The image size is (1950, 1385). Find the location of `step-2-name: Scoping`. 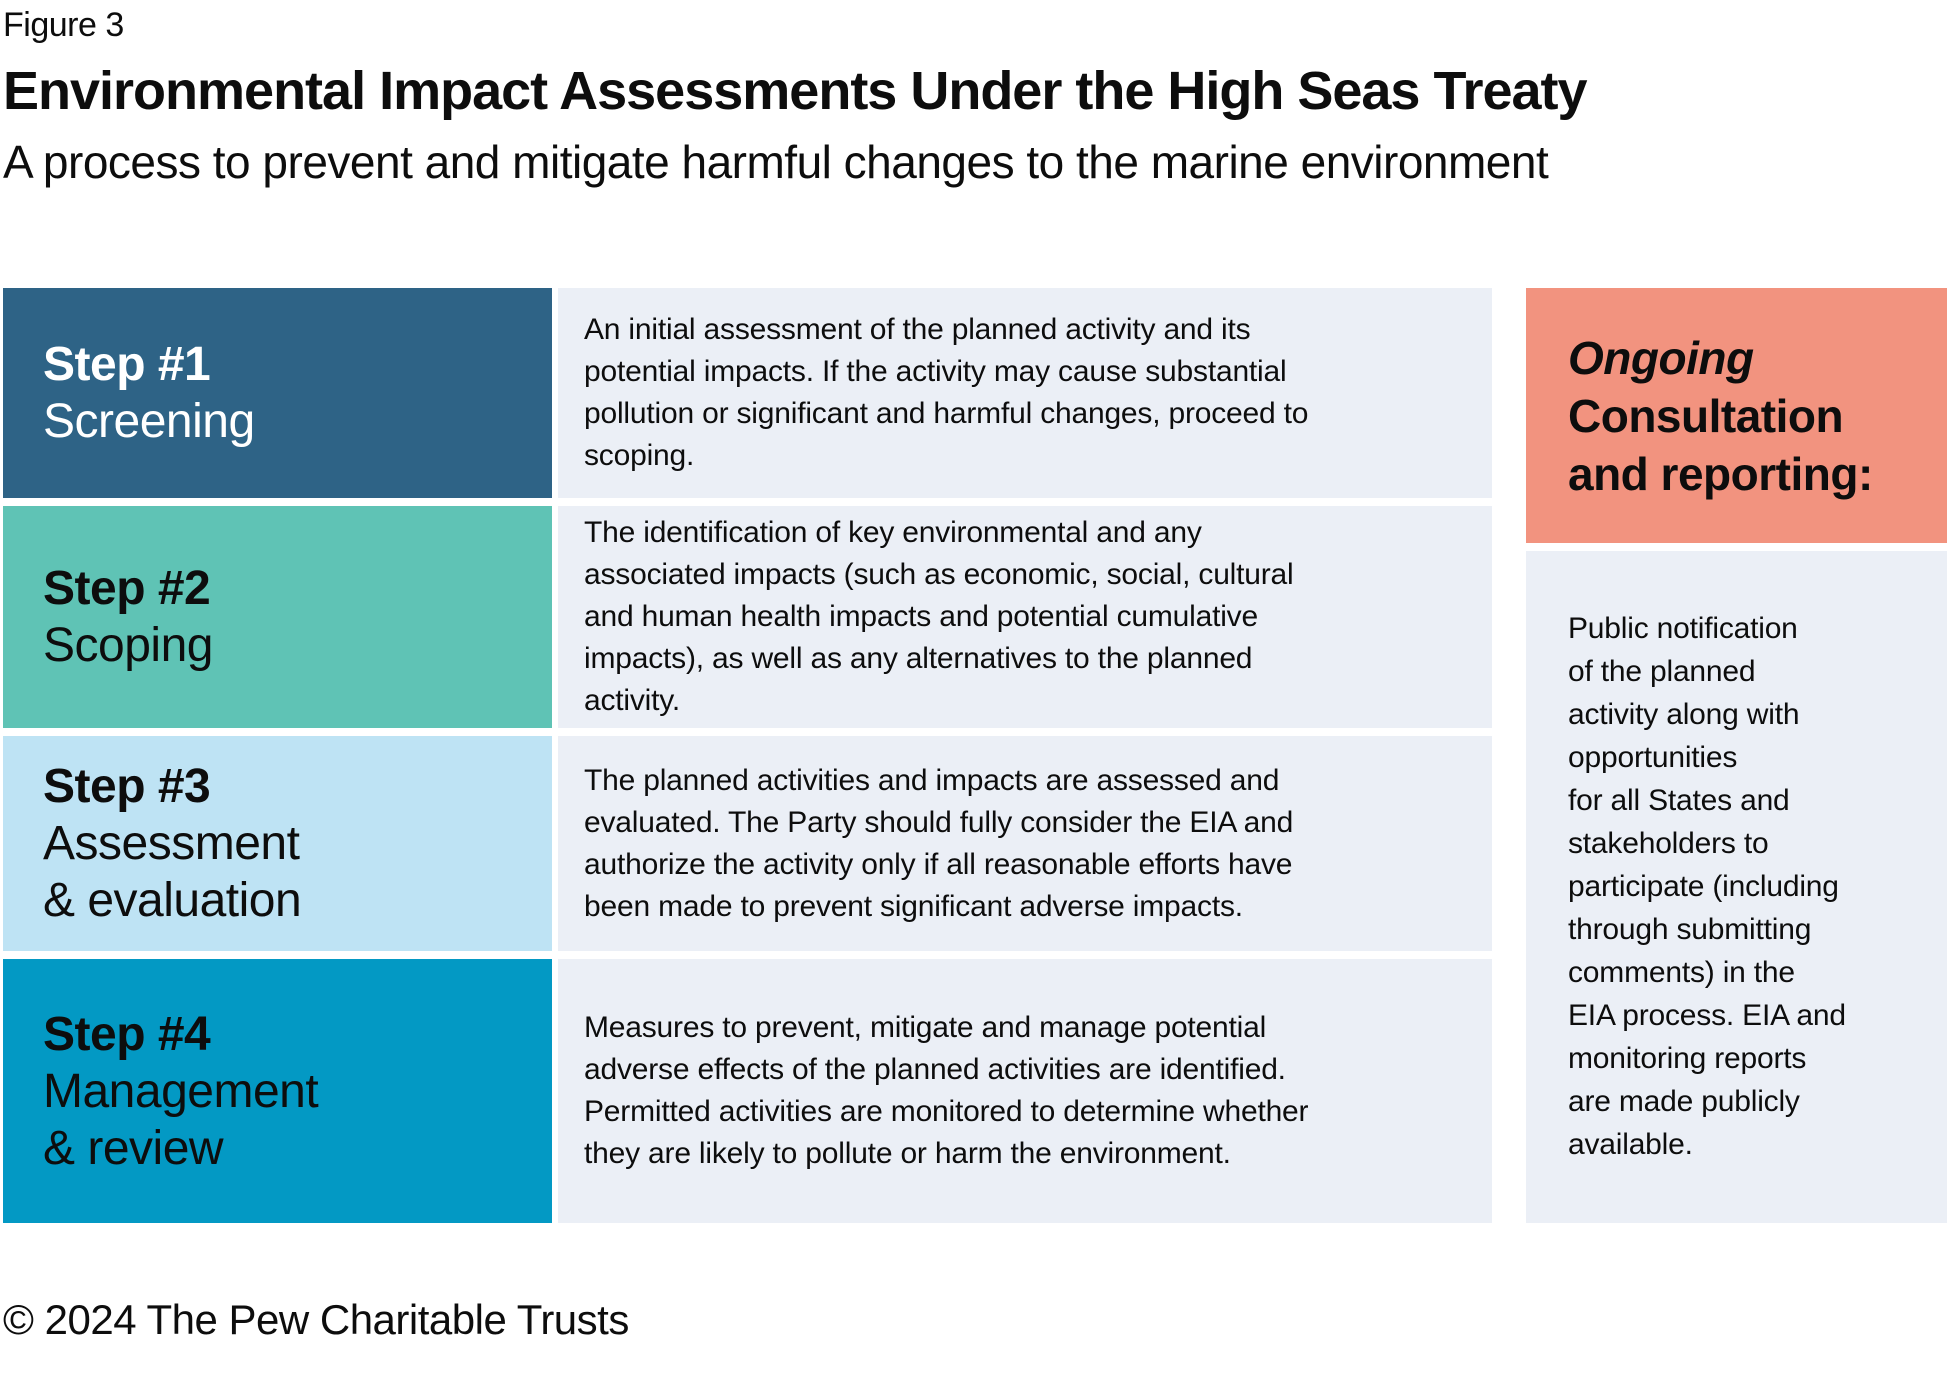

step-2-name: Scoping is located at coordinates (128, 645).